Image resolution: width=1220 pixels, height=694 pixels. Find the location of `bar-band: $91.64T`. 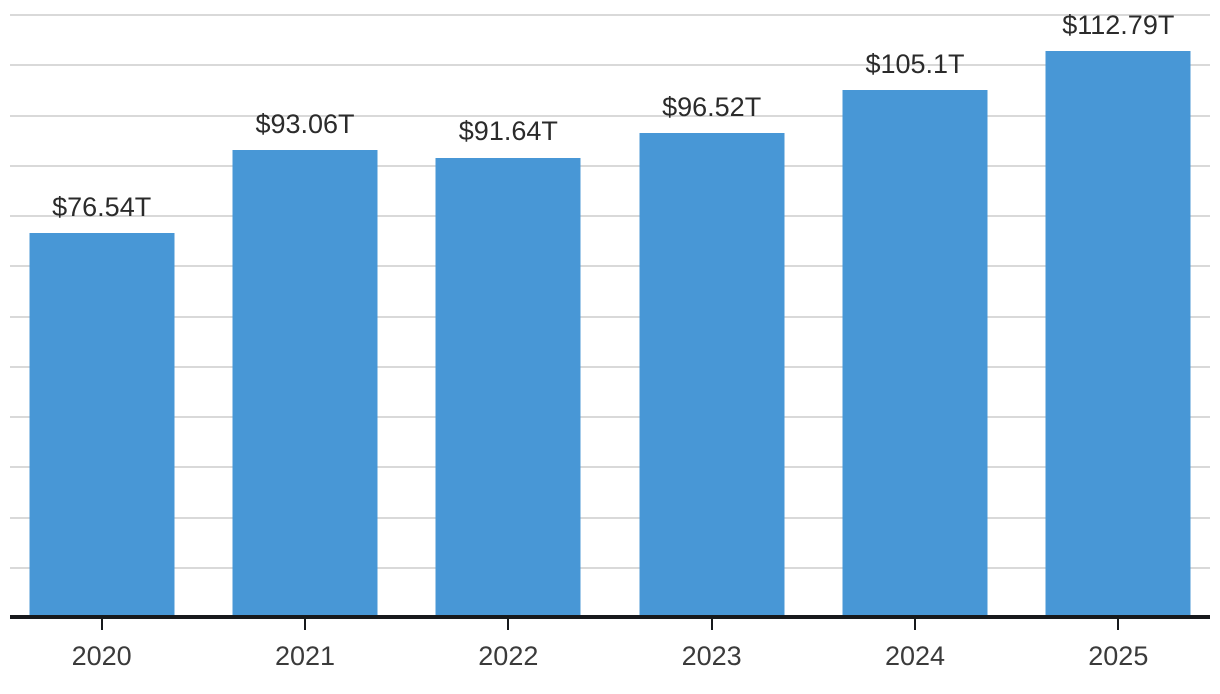

bar-band: $91.64T is located at coordinates (508, 309).